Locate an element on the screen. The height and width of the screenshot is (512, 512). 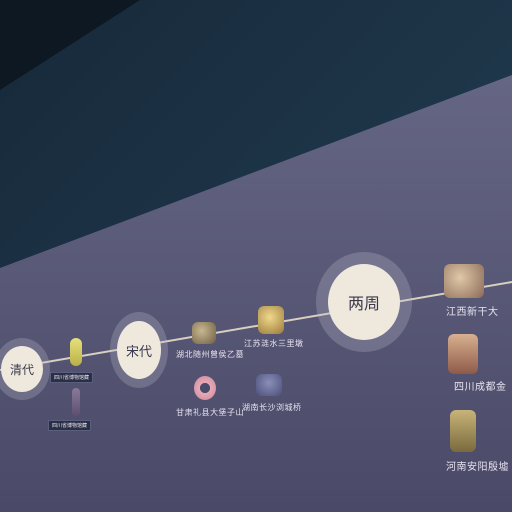
era-label-song: 宋代 is located at coordinates (138, 352).